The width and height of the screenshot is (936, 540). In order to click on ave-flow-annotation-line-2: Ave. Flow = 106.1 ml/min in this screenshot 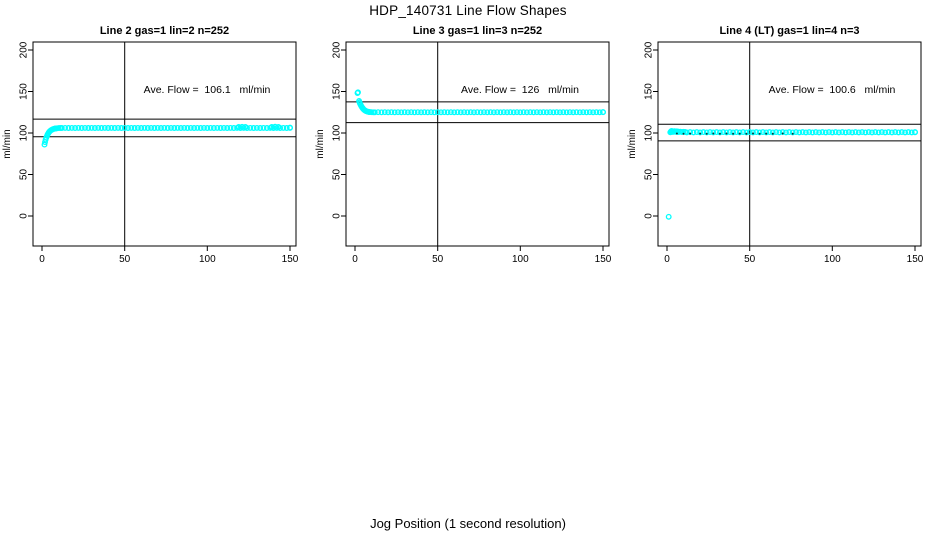, I will do `click(207, 90)`.